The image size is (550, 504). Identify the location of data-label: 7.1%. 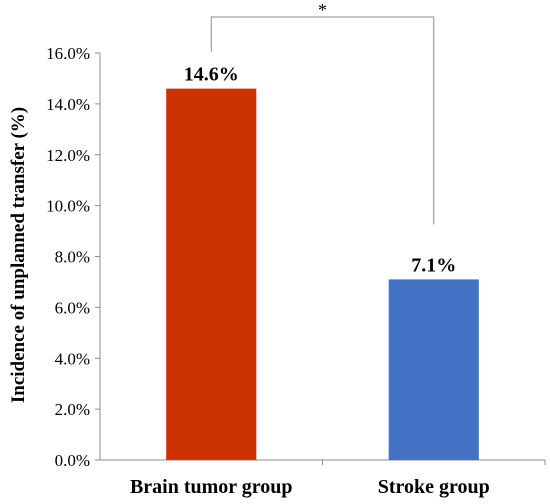
(433, 265).